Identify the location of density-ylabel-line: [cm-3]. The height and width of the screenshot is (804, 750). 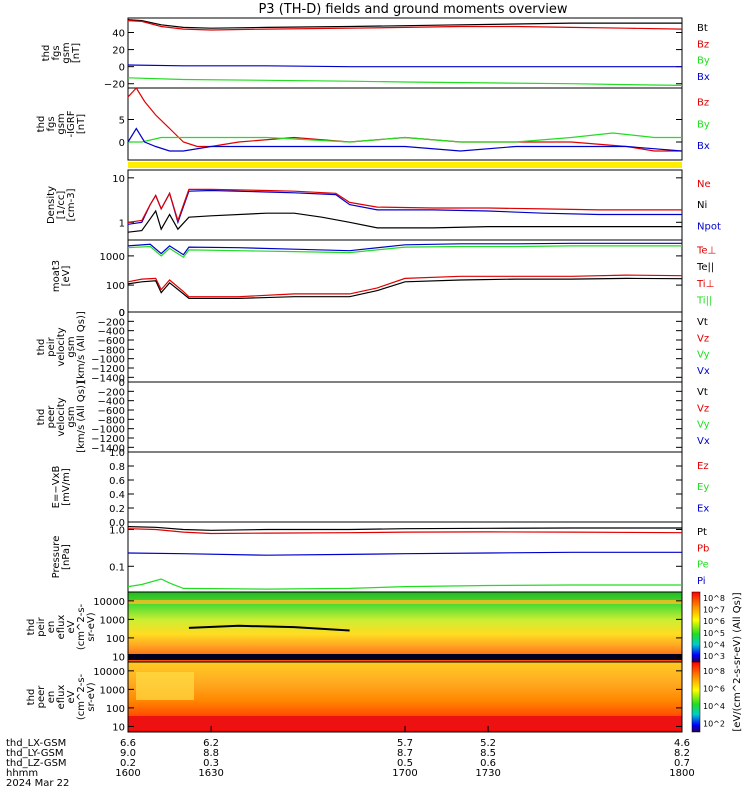
(71, 204).